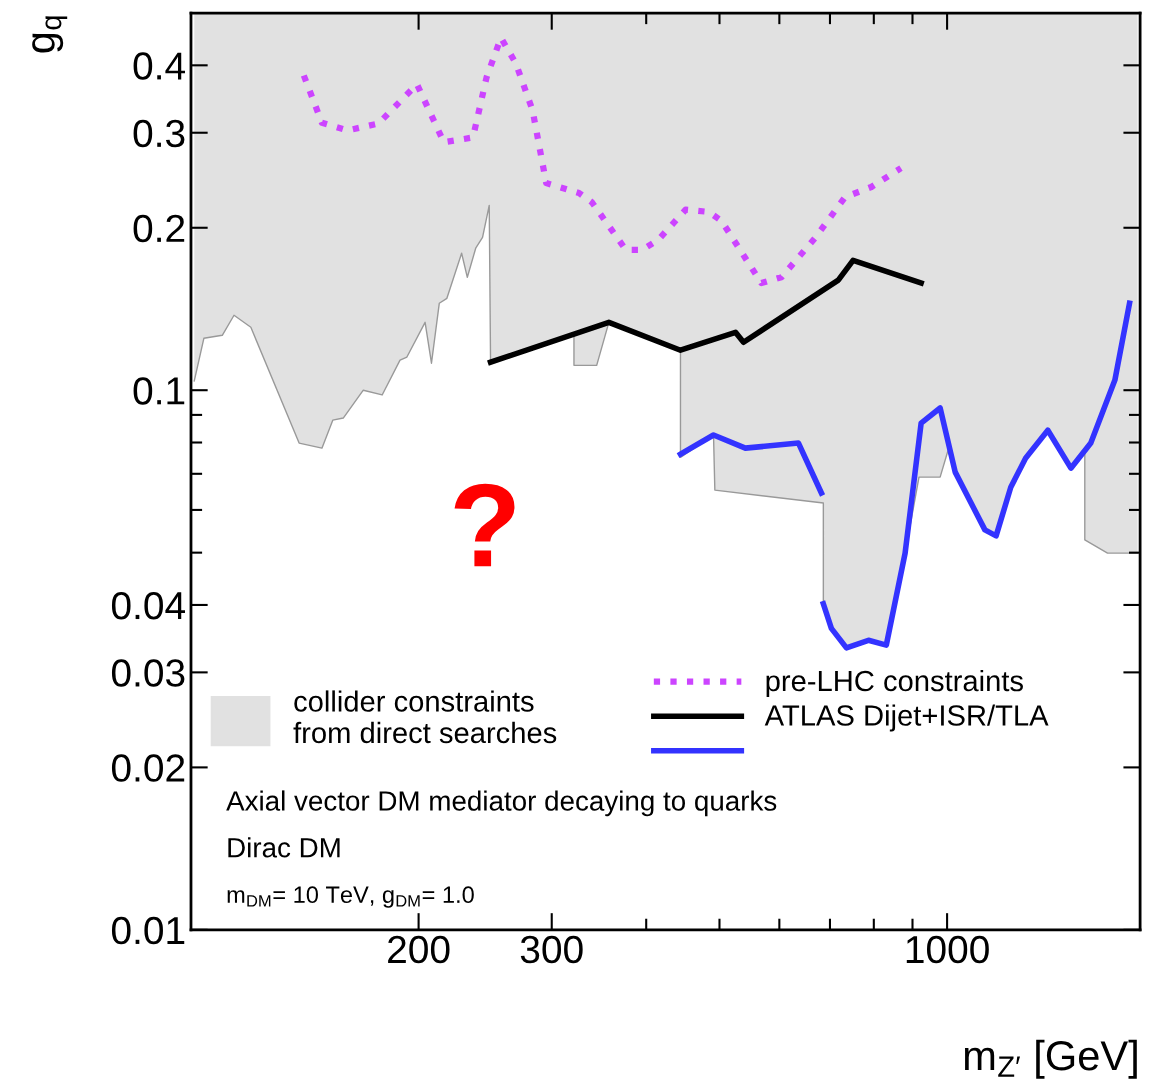 The height and width of the screenshot is (1085, 1161). What do you see at coordinates (419, 949) in the screenshot?
I see `x-tick-label: 200` at bounding box center [419, 949].